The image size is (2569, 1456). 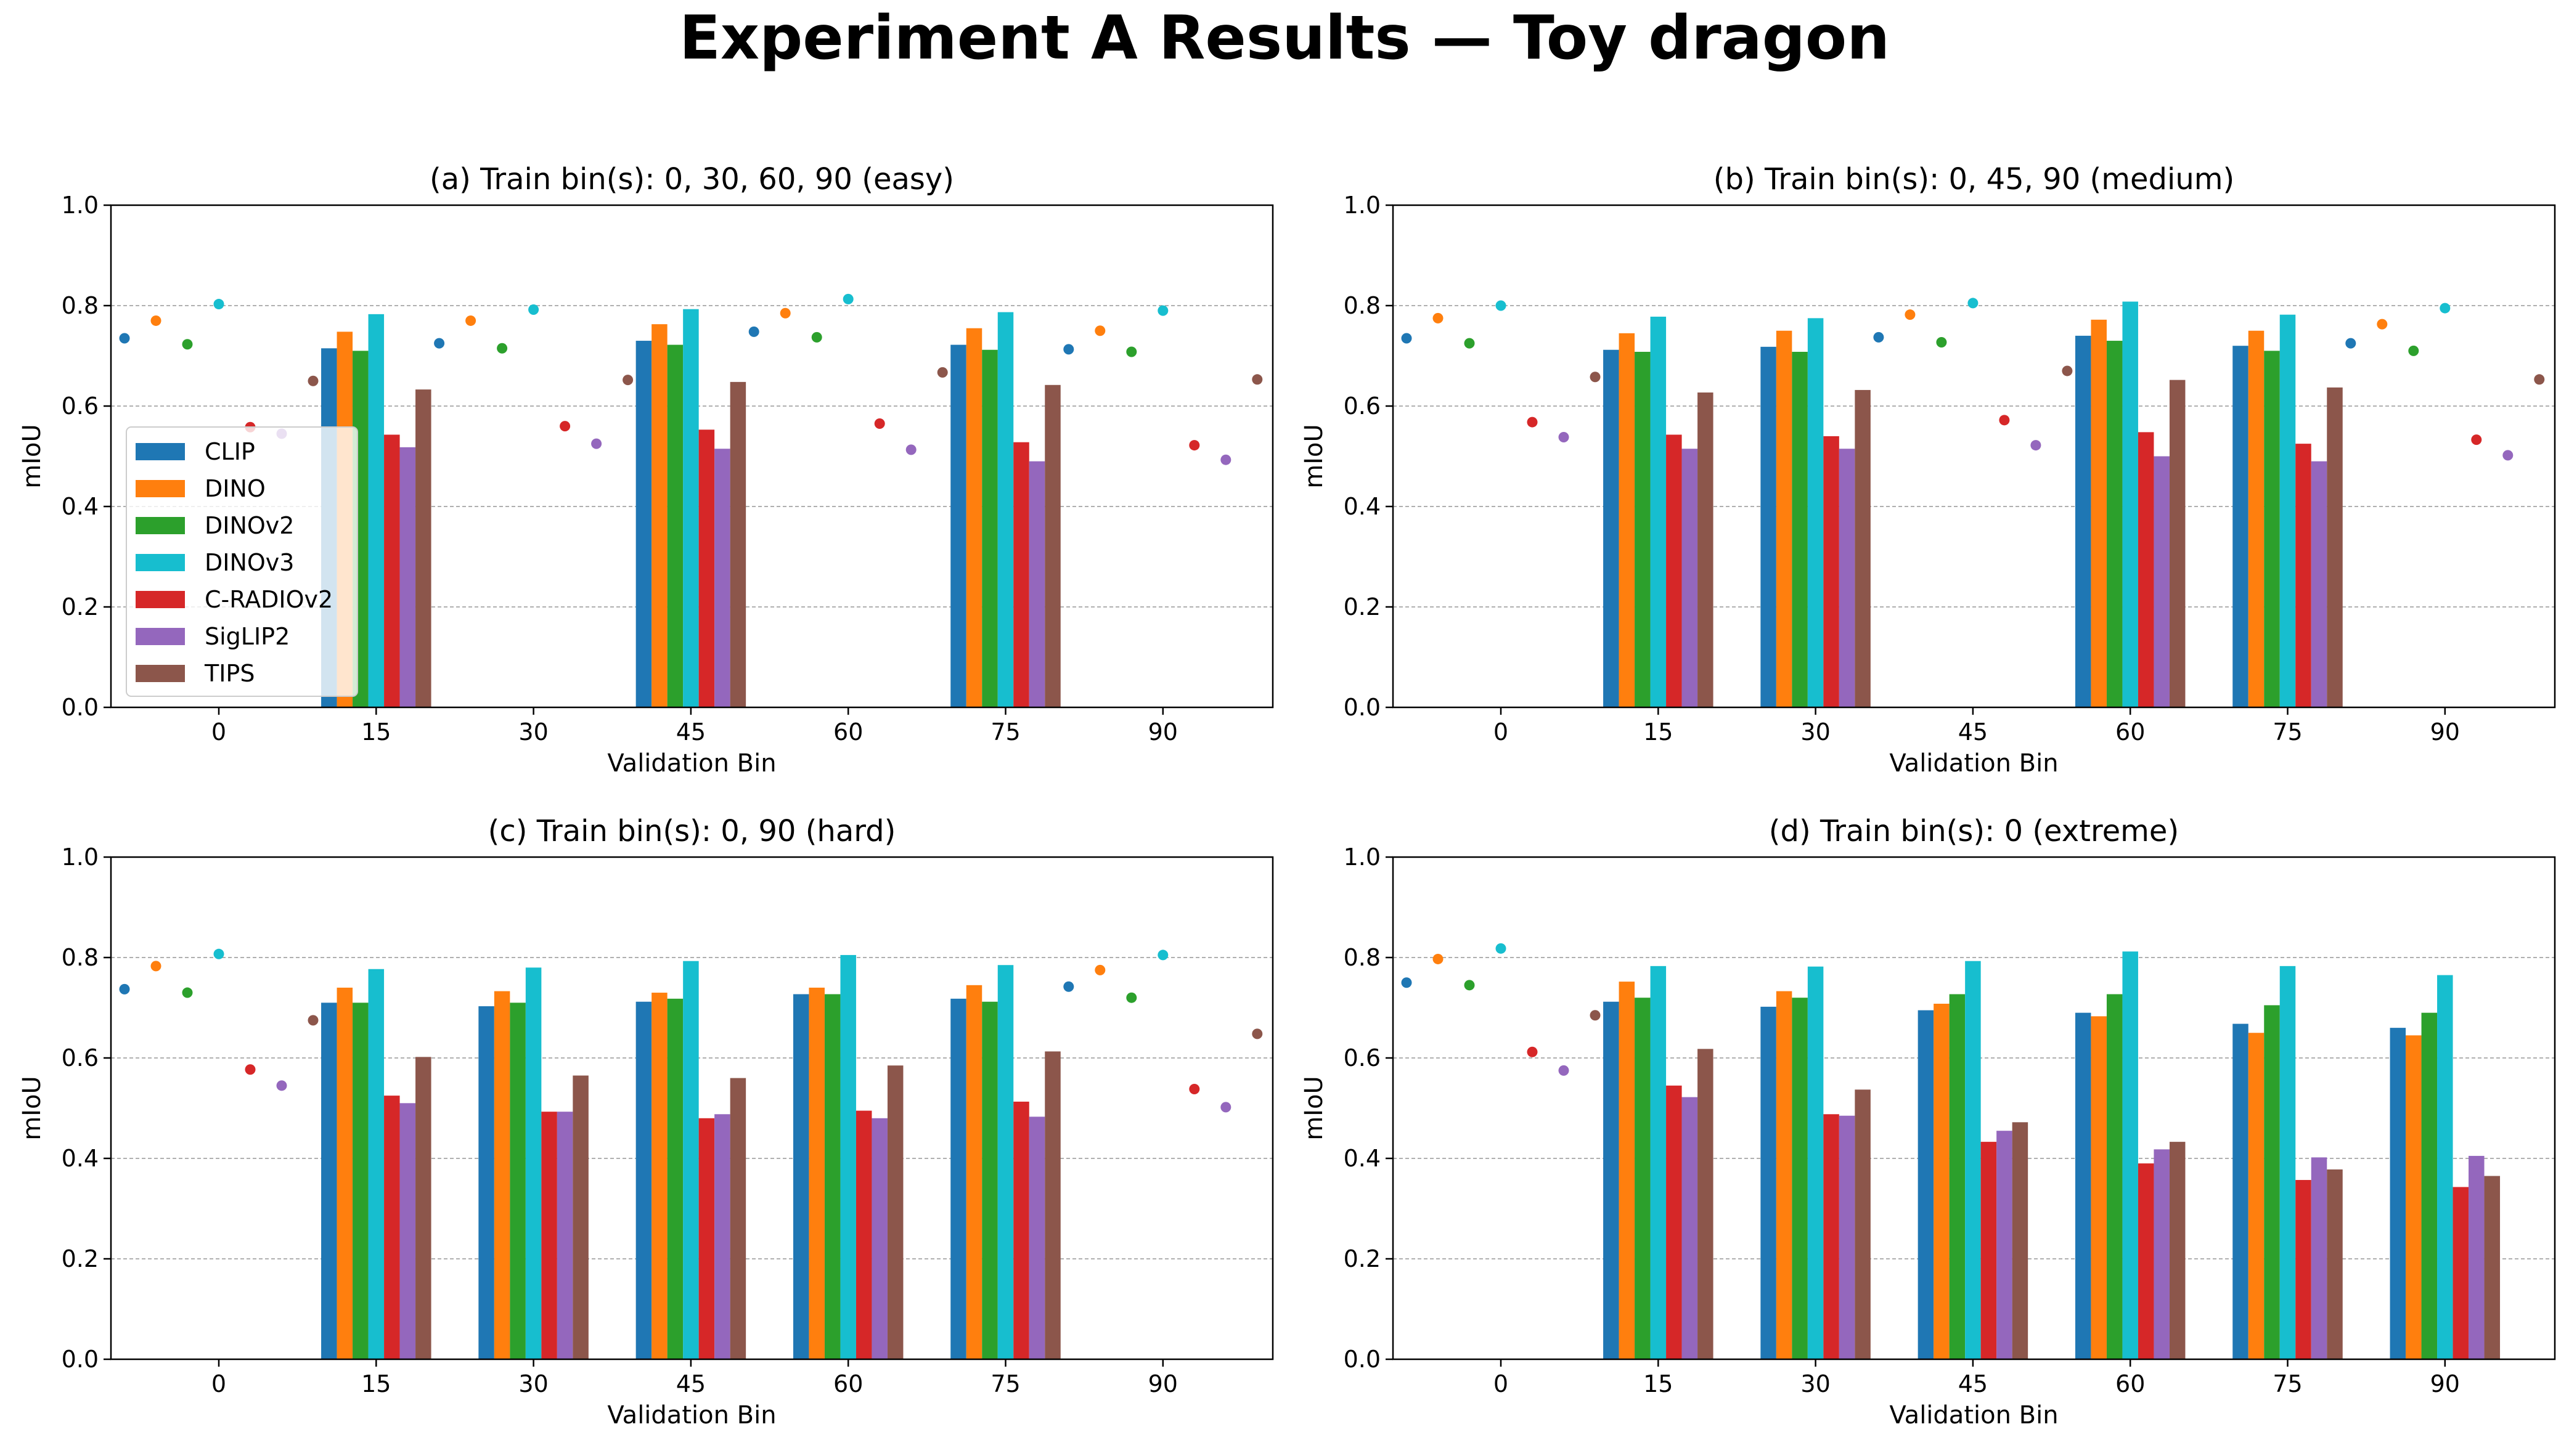 What do you see at coordinates (628, 380) in the screenshot?
I see `train-point-tips` at bounding box center [628, 380].